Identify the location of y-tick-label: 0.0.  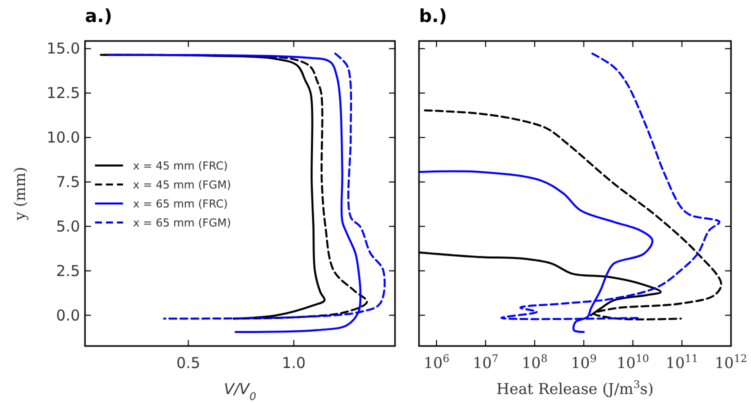
(68, 315).